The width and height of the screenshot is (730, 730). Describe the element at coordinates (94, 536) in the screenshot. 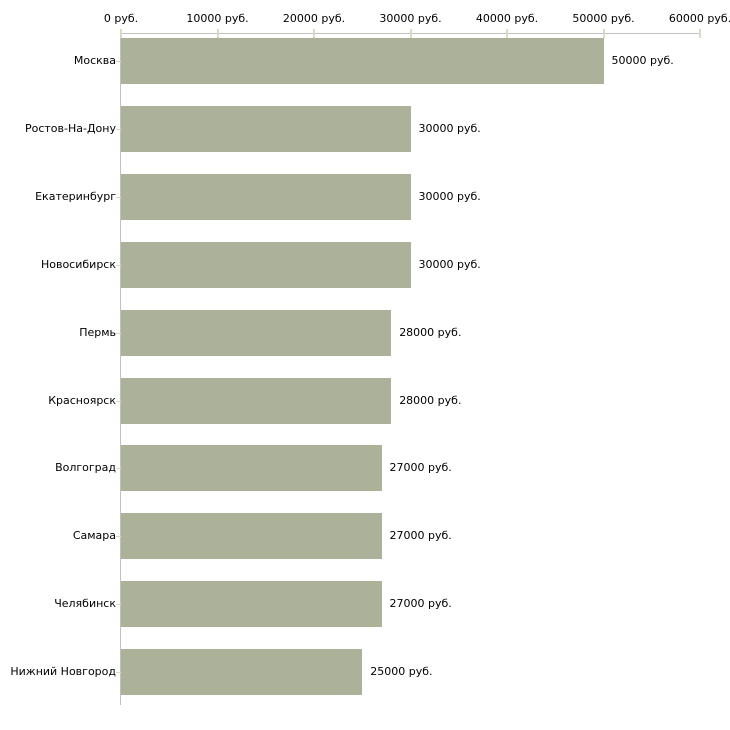

I see `category-label: Самара` at that location.